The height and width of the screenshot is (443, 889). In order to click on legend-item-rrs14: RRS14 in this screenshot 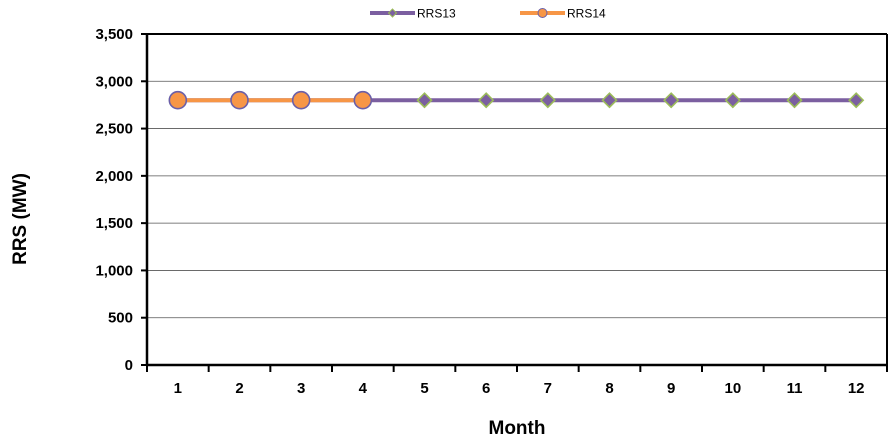, I will do `click(563, 14)`.